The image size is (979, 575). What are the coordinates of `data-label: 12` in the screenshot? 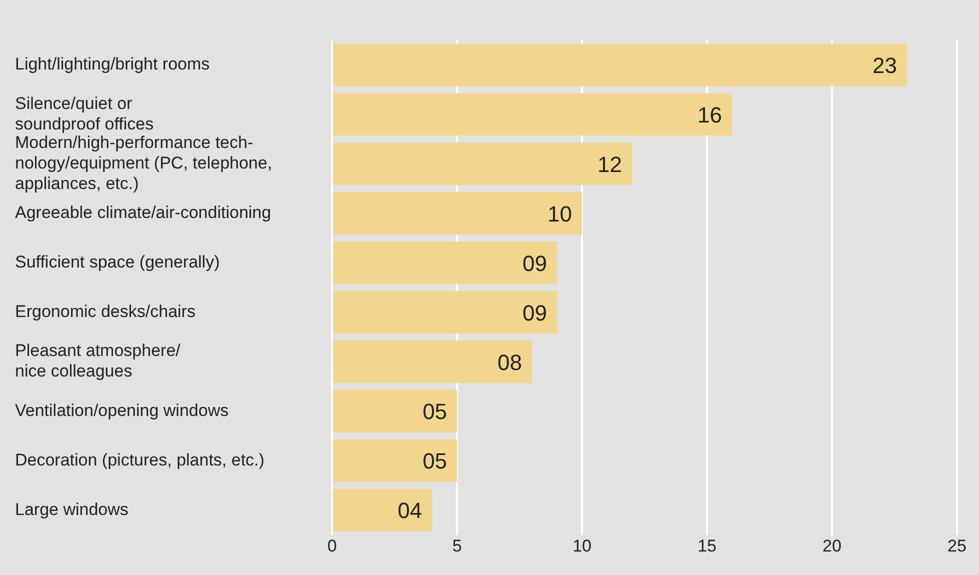 It's located at (610, 164).